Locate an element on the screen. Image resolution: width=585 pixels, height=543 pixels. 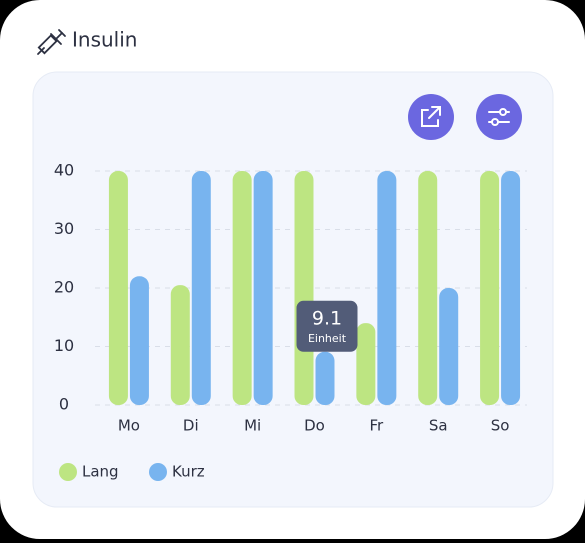
y-tick-label: 20 is located at coordinates (64, 287).